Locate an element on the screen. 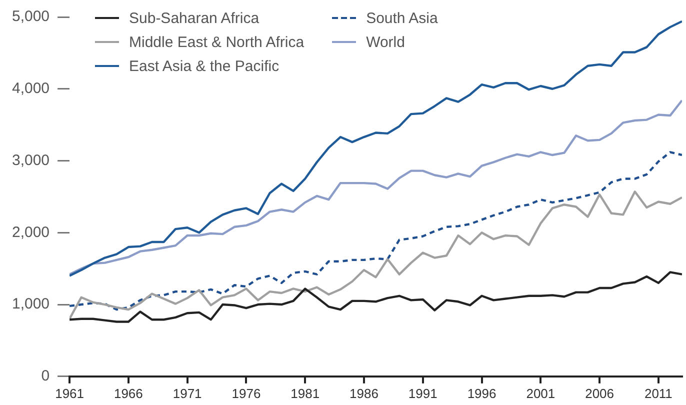 The height and width of the screenshot is (405, 686). x-tick-label: 1966 is located at coordinates (128, 393).